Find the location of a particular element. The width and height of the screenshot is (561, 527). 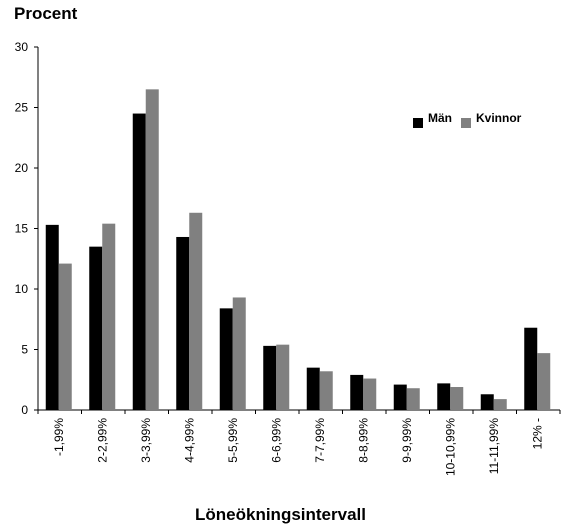

y-tick-label: 10 is located at coordinates (22, 289).